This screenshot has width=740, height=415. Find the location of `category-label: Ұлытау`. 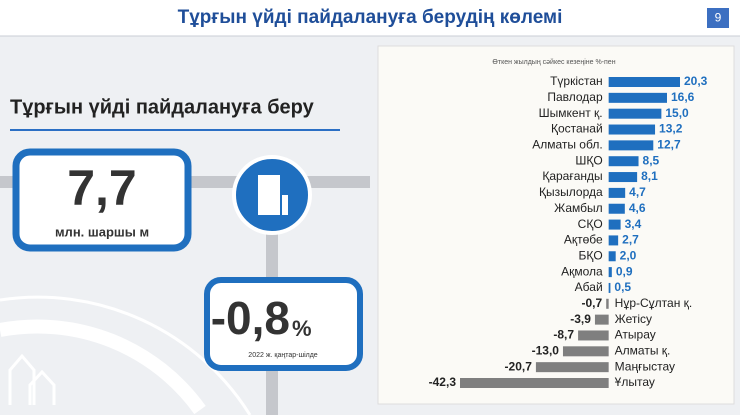

category-label: Ұлытау is located at coordinates (635, 382).